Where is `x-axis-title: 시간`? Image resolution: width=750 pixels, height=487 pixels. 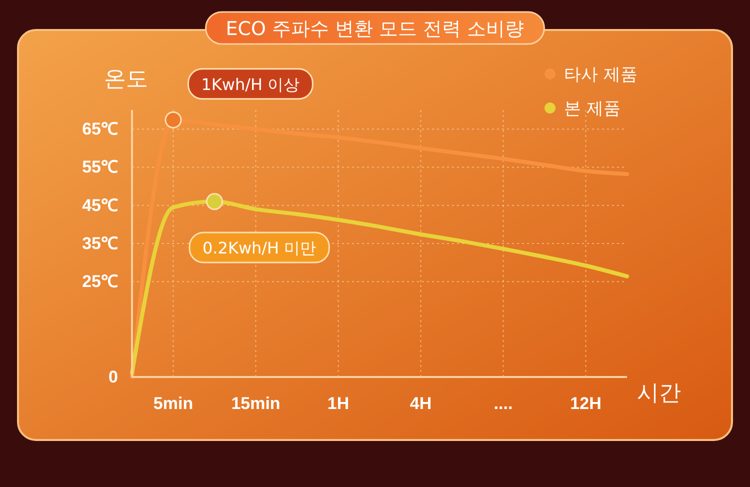 x-axis-title: 시간 is located at coordinates (659, 393).